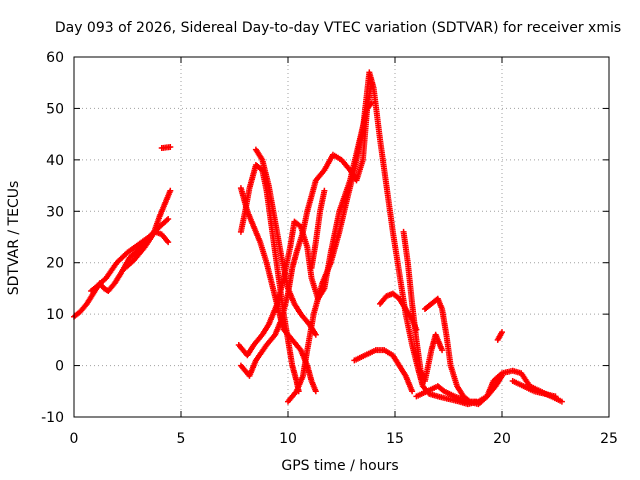 This screenshot has width=640, height=480. What do you see at coordinates (55, 109) in the screenshot?
I see `y-tick-label: 50` at bounding box center [55, 109].